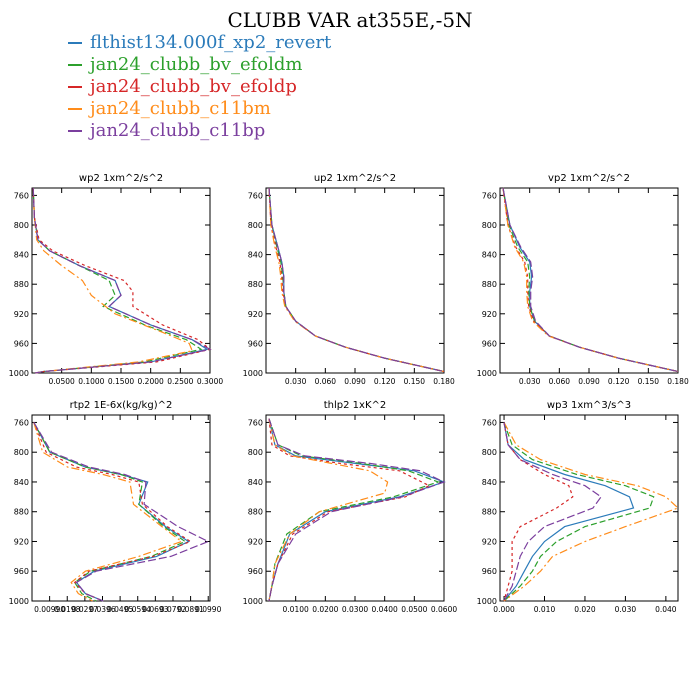 The height and width of the screenshot is (700, 700). What do you see at coordinates (180, 108) in the screenshot?
I see `legend-label: jan24_clubb_c11bm` at bounding box center [180, 108].